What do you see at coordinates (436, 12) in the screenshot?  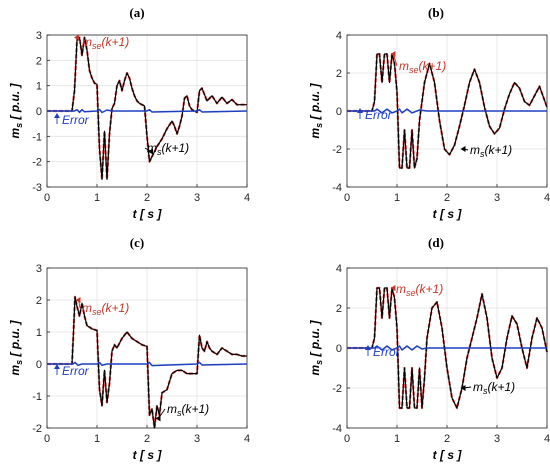 I see `panel-label: (b)` at bounding box center [436, 12].